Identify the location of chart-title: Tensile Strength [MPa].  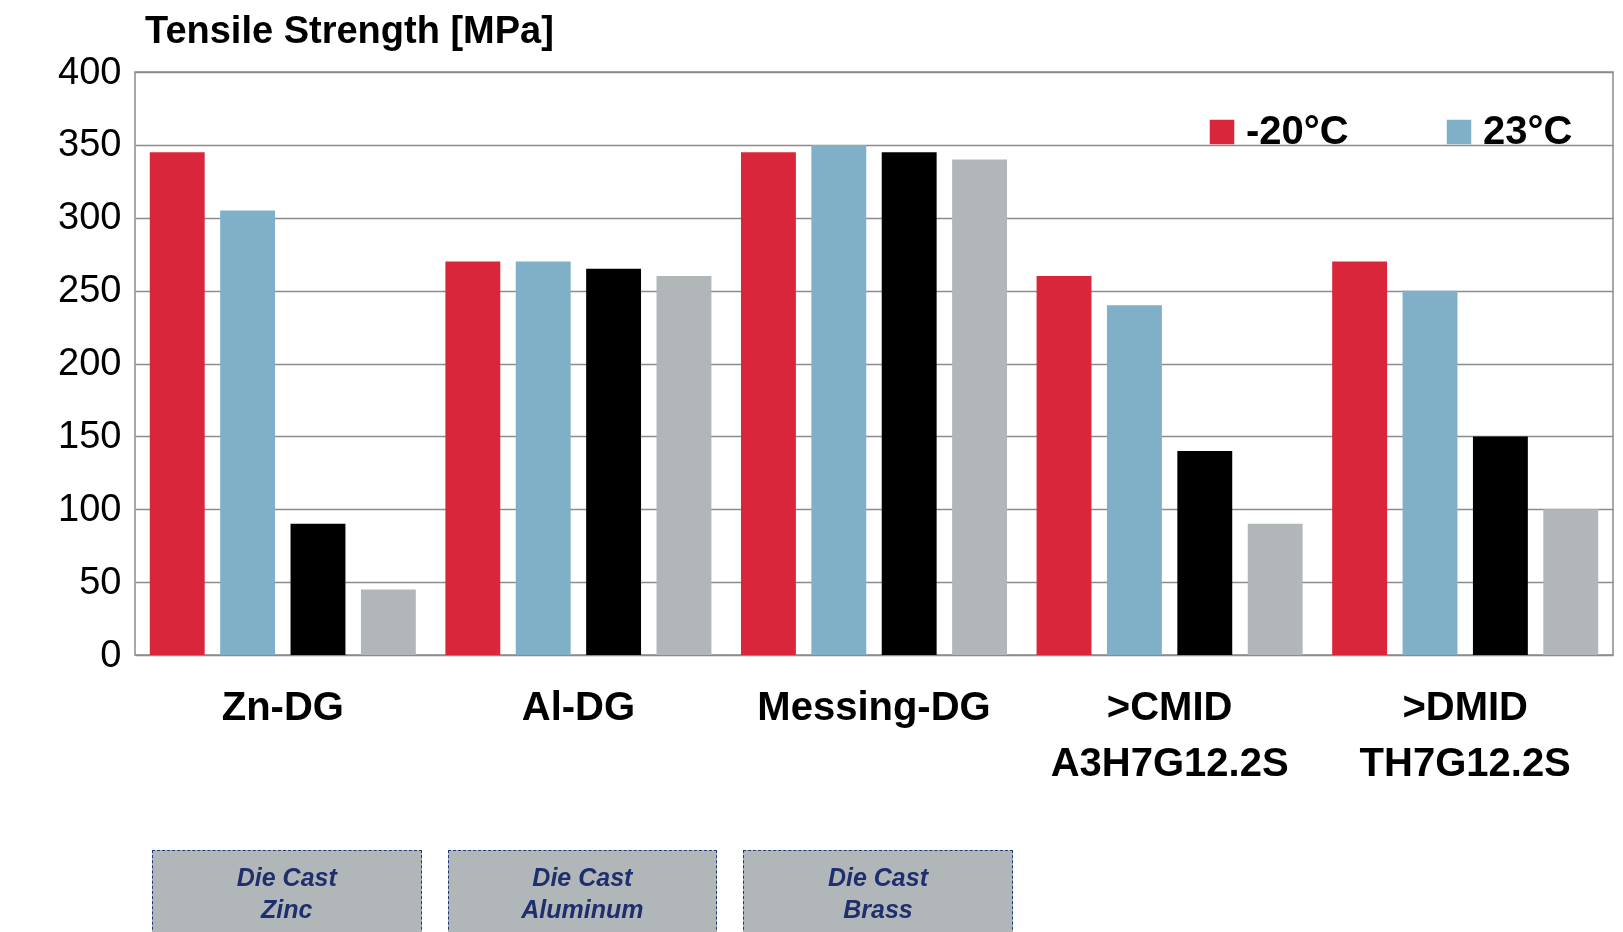
(349, 30).